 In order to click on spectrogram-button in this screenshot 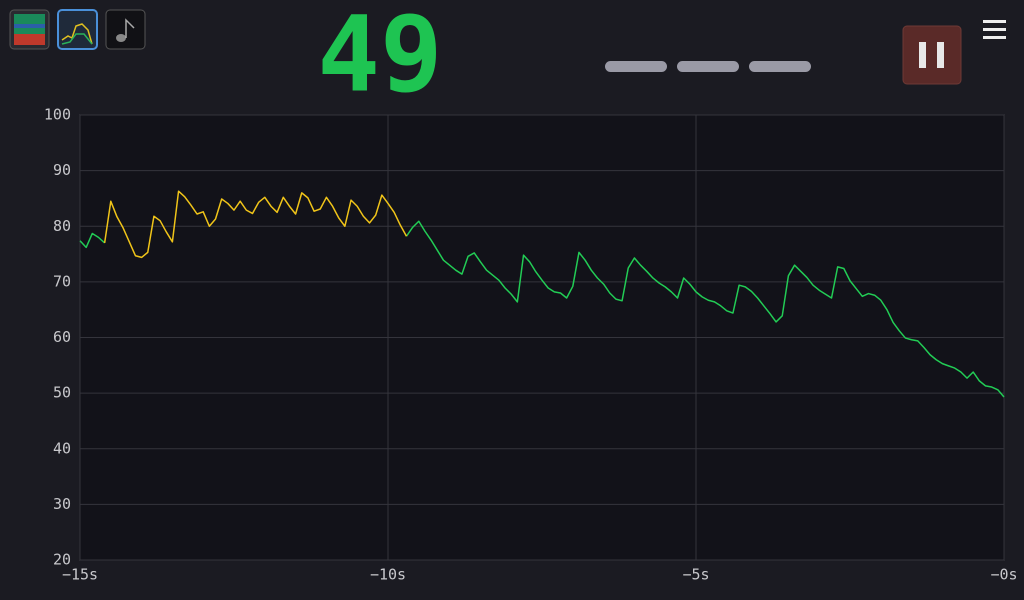, I will do `click(29, 29)`.